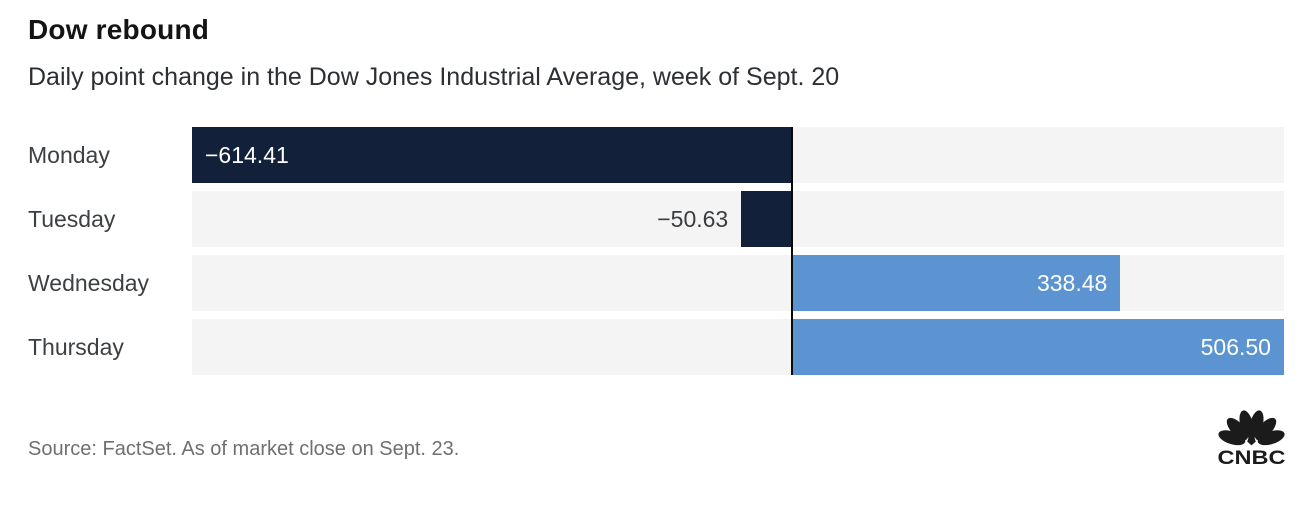 This screenshot has height=522, width=1310. I want to click on peacock-icon, so click(1251, 428).